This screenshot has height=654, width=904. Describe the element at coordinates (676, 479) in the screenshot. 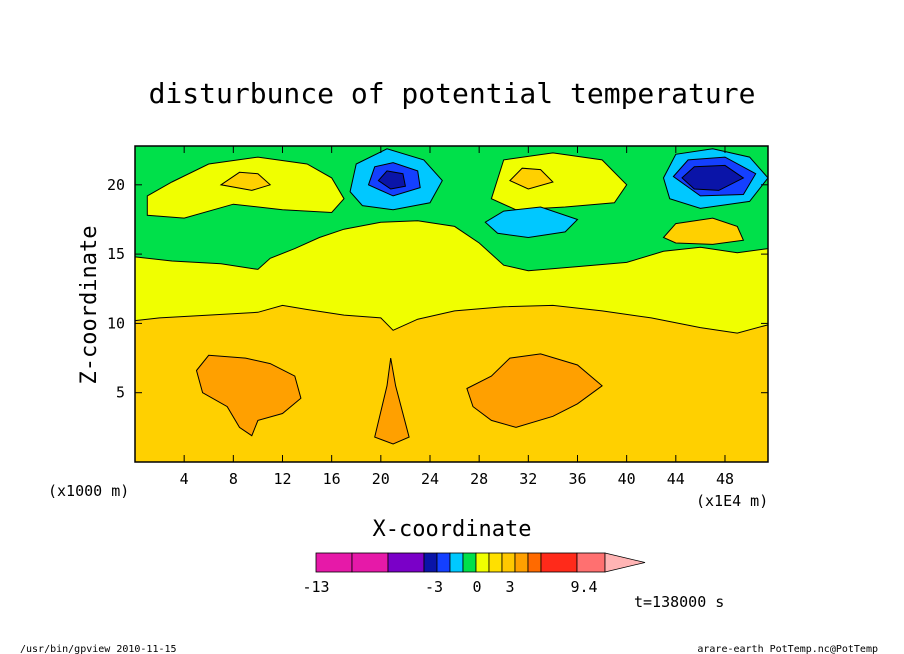

I see `x-tick-label: 44` at that location.